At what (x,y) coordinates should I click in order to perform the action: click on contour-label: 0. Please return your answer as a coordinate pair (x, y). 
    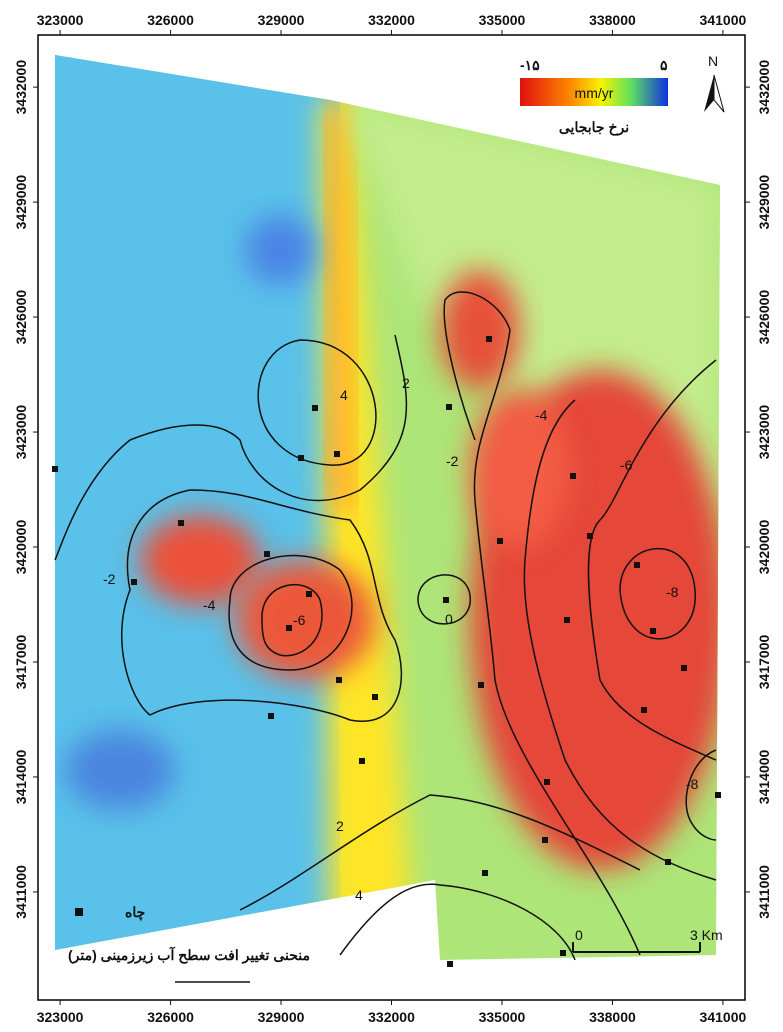
    Looking at the image, I should click on (449, 619).